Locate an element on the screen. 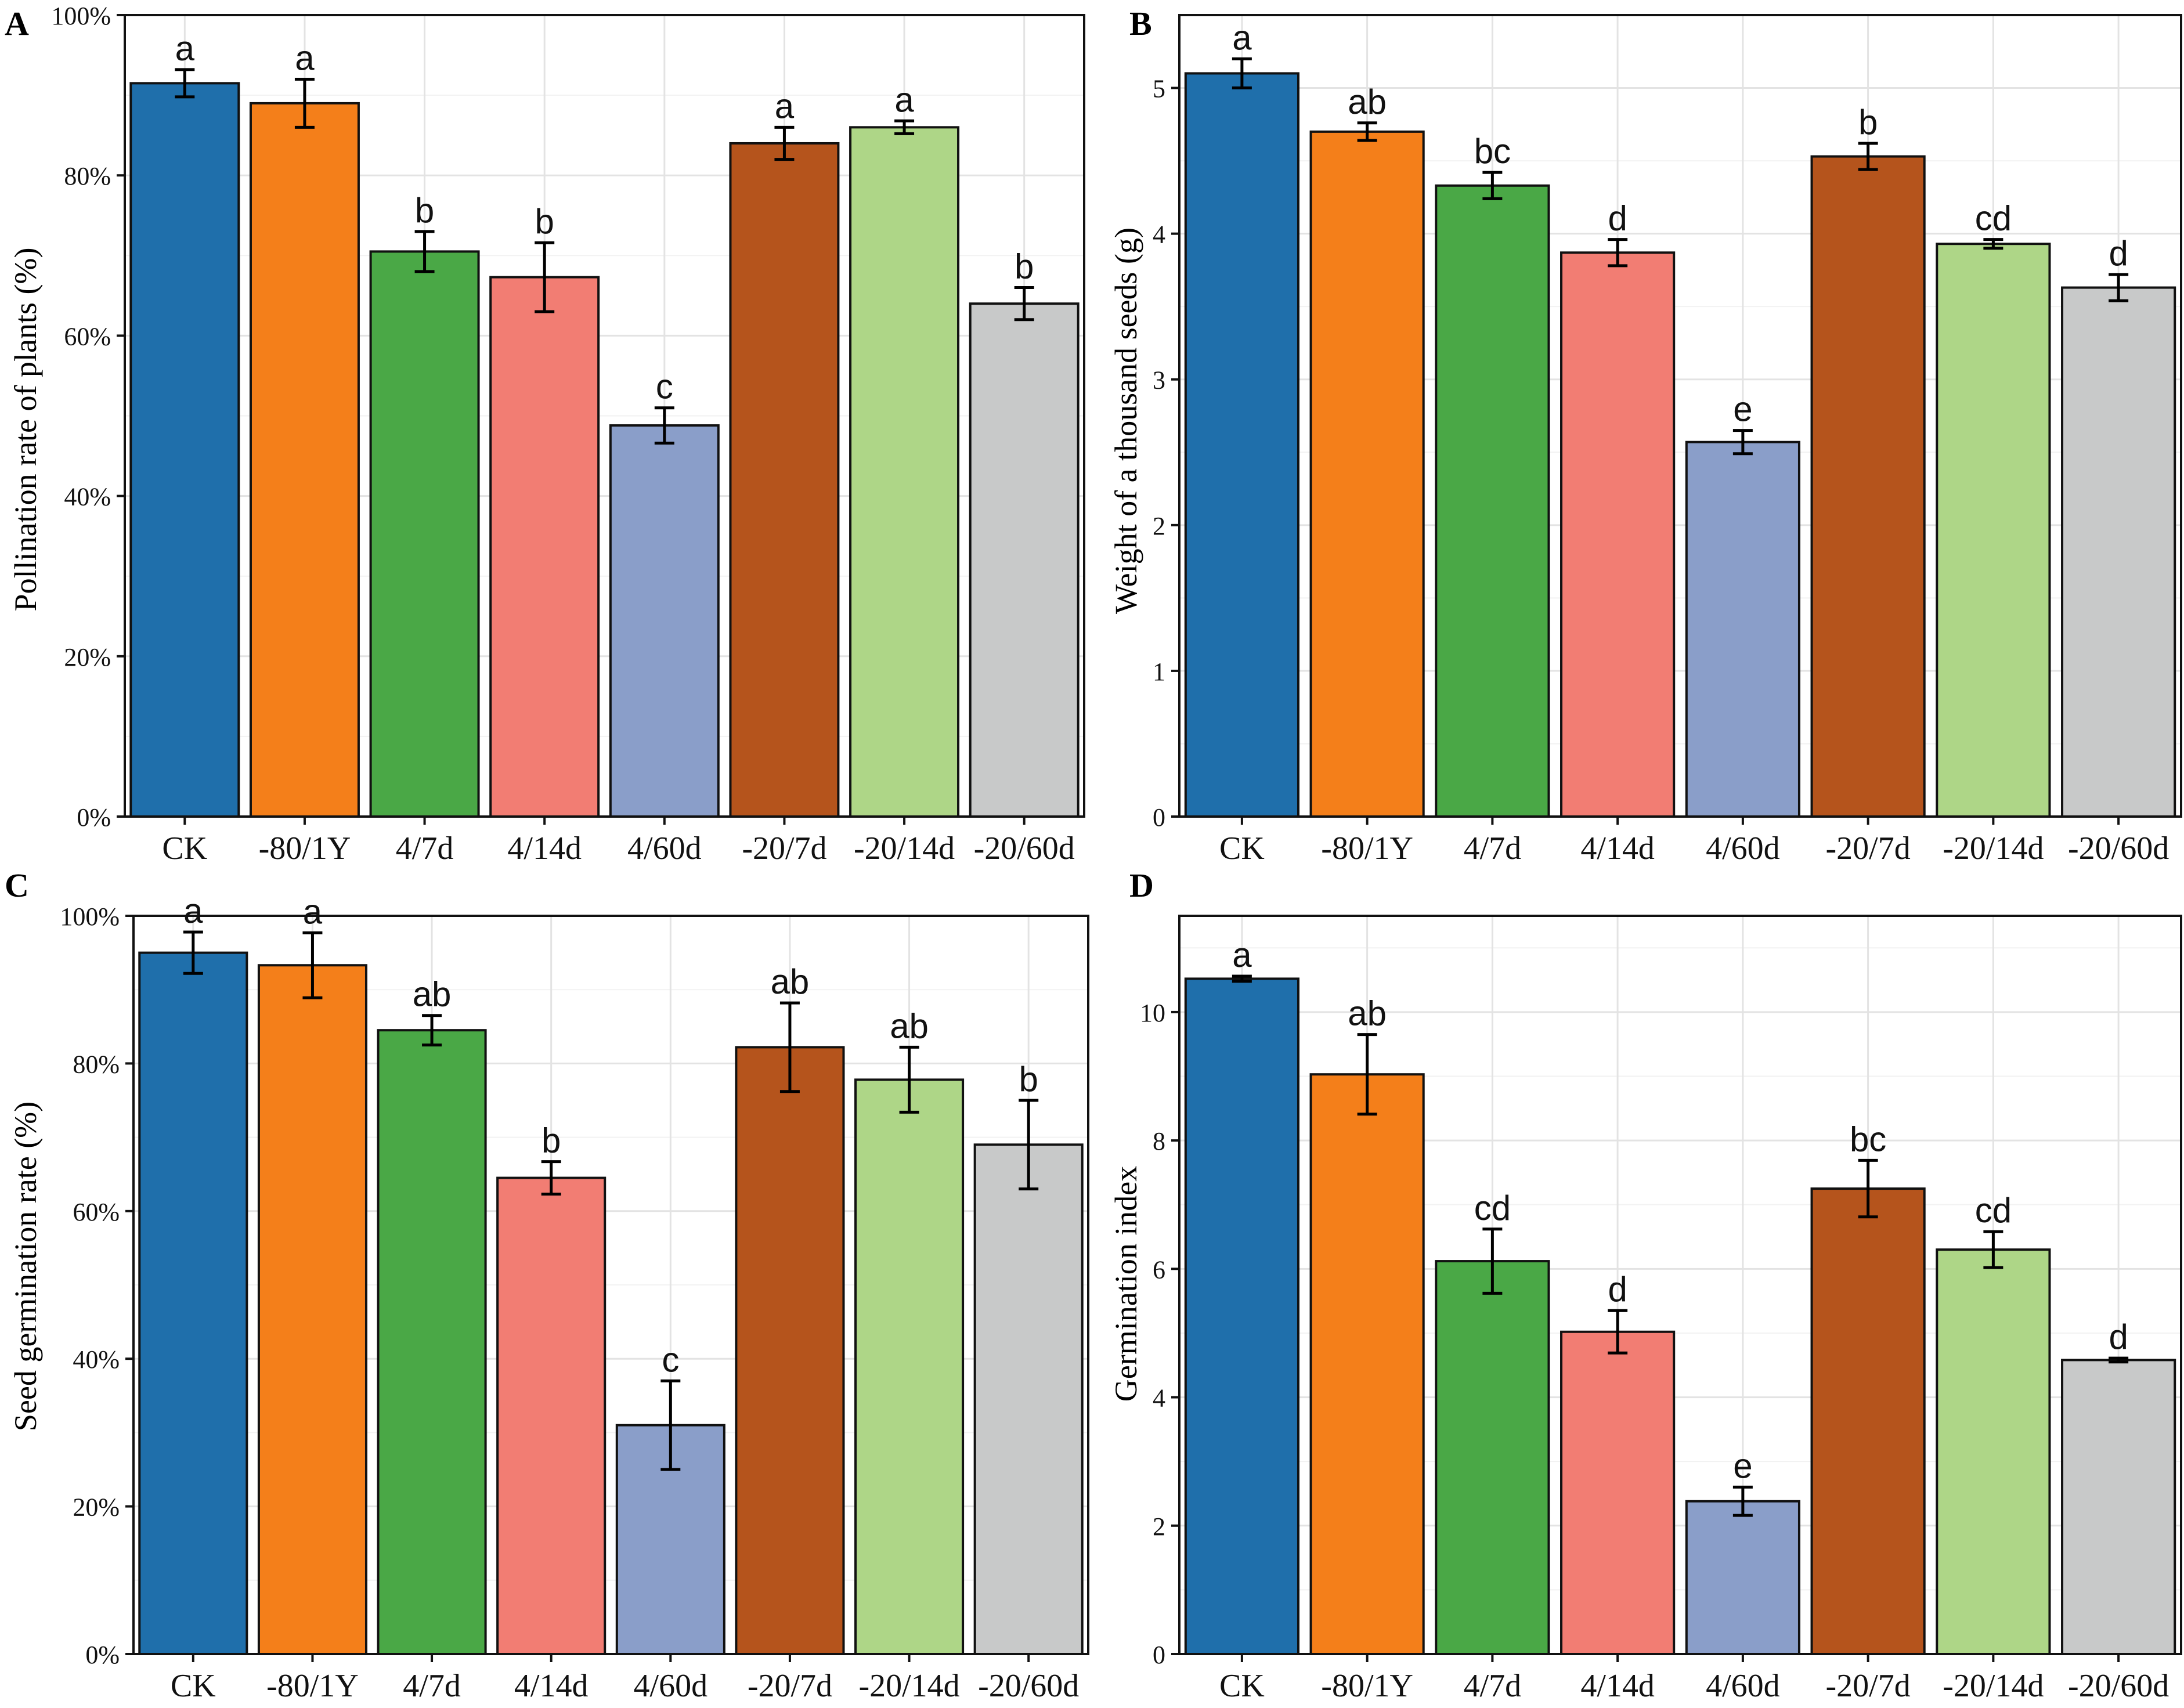 The width and height of the screenshot is (2184, 1708). significance-letter-b-2: ab is located at coordinates (1367, 101).